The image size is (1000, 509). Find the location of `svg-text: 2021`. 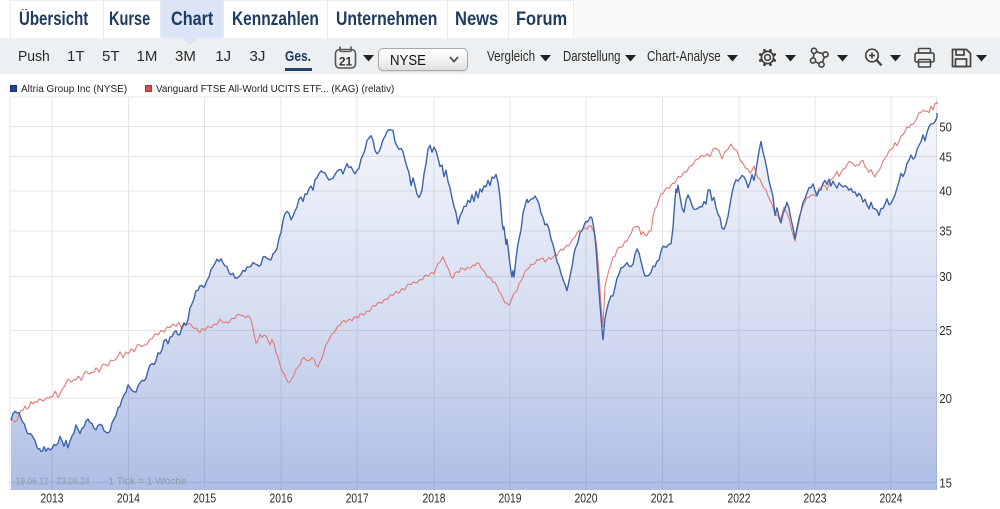

svg-text: 2021 is located at coordinates (662, 499).